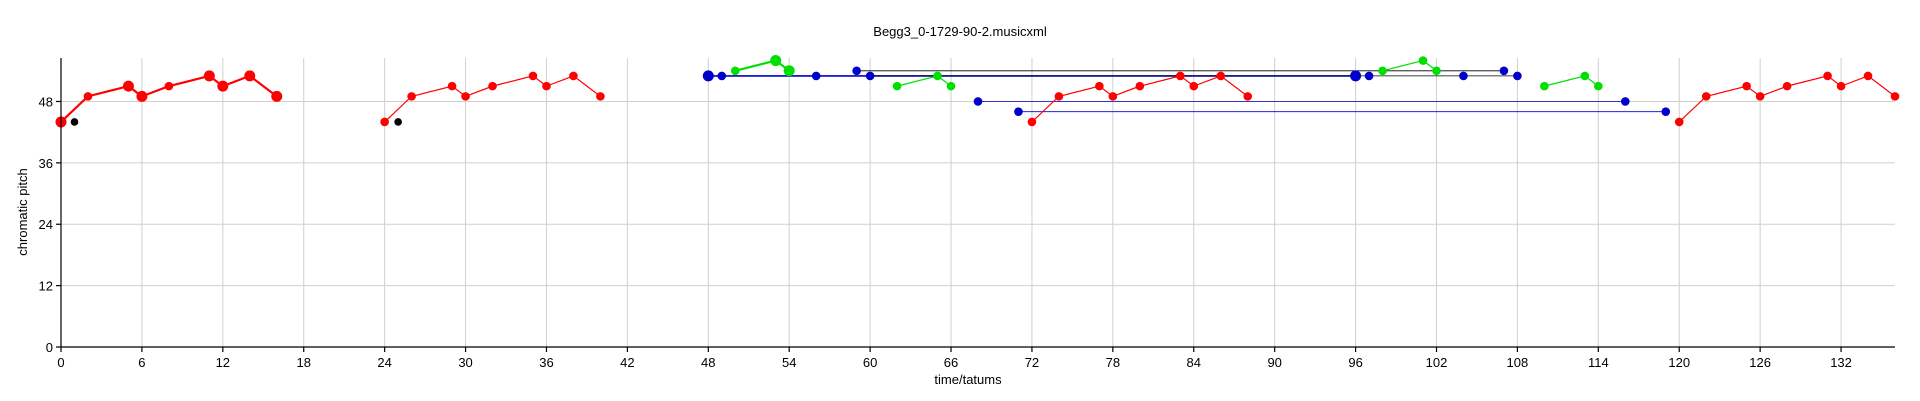 The image size is (1920, 401). I want to click on x-tick-label: 126, so click(1760, 362).